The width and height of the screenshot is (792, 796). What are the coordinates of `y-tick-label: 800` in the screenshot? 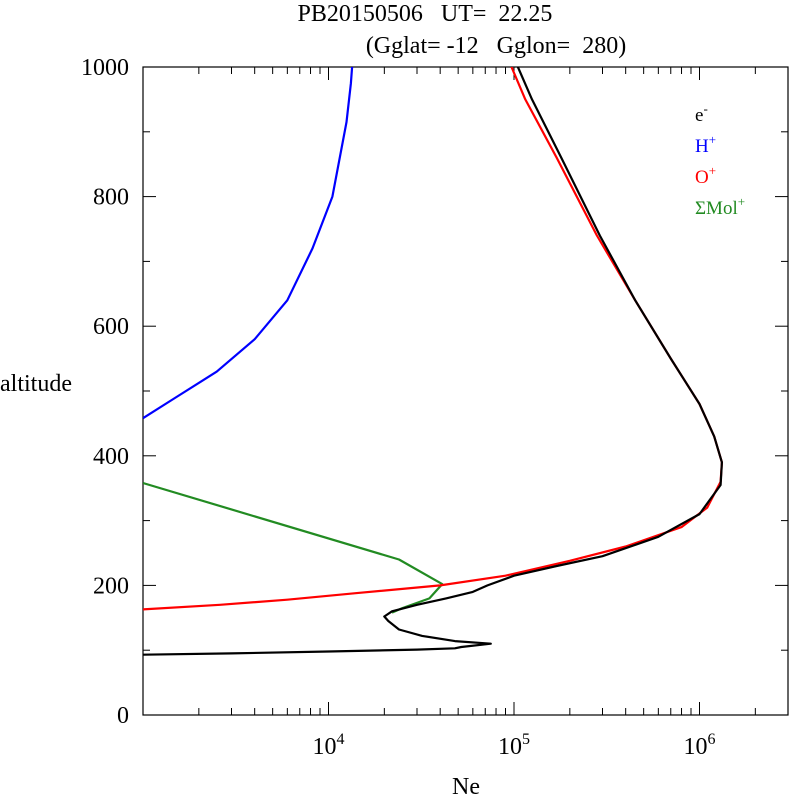 It's located at (111, 198).